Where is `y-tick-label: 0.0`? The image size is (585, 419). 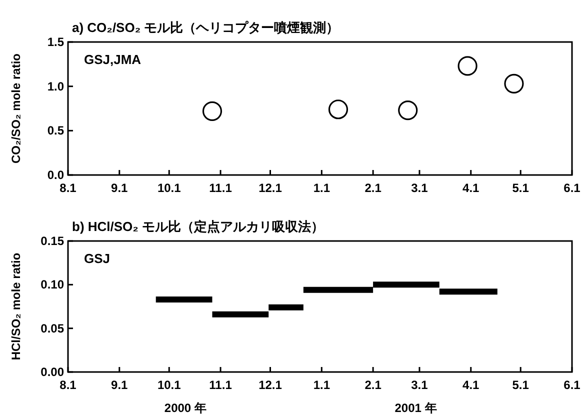 y-tick-label: 0.0 is located at coordinates (55, 175).